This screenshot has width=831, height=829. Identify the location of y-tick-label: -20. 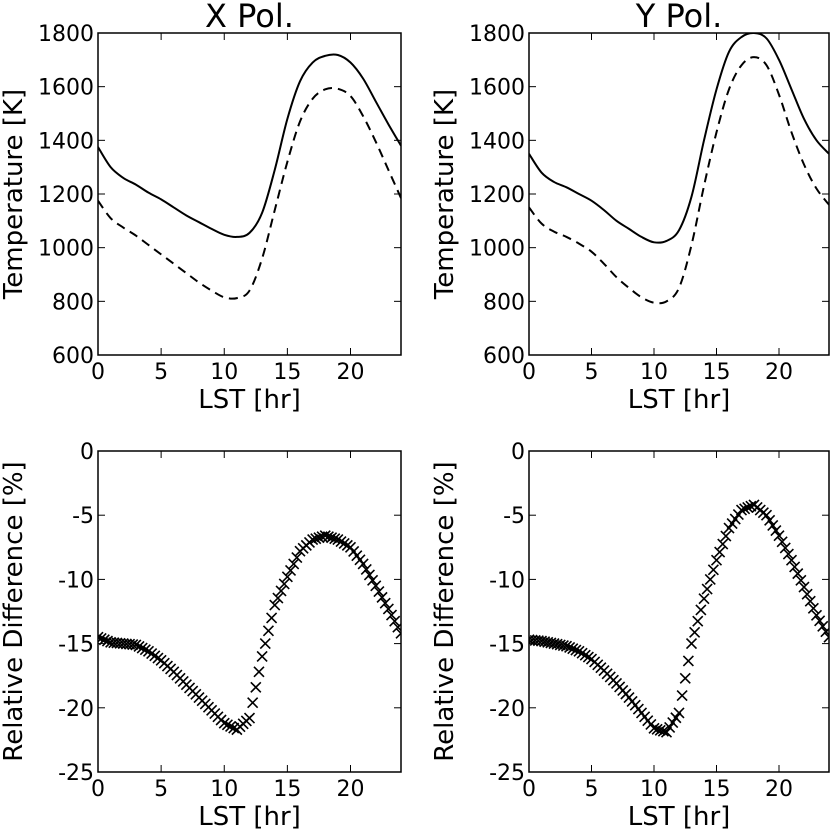
(76, 709).